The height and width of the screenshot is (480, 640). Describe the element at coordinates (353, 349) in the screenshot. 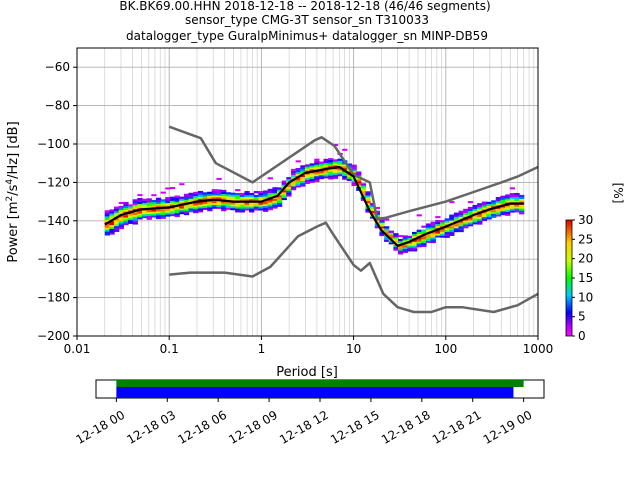

I see `x-tick-label: 10` at that location.